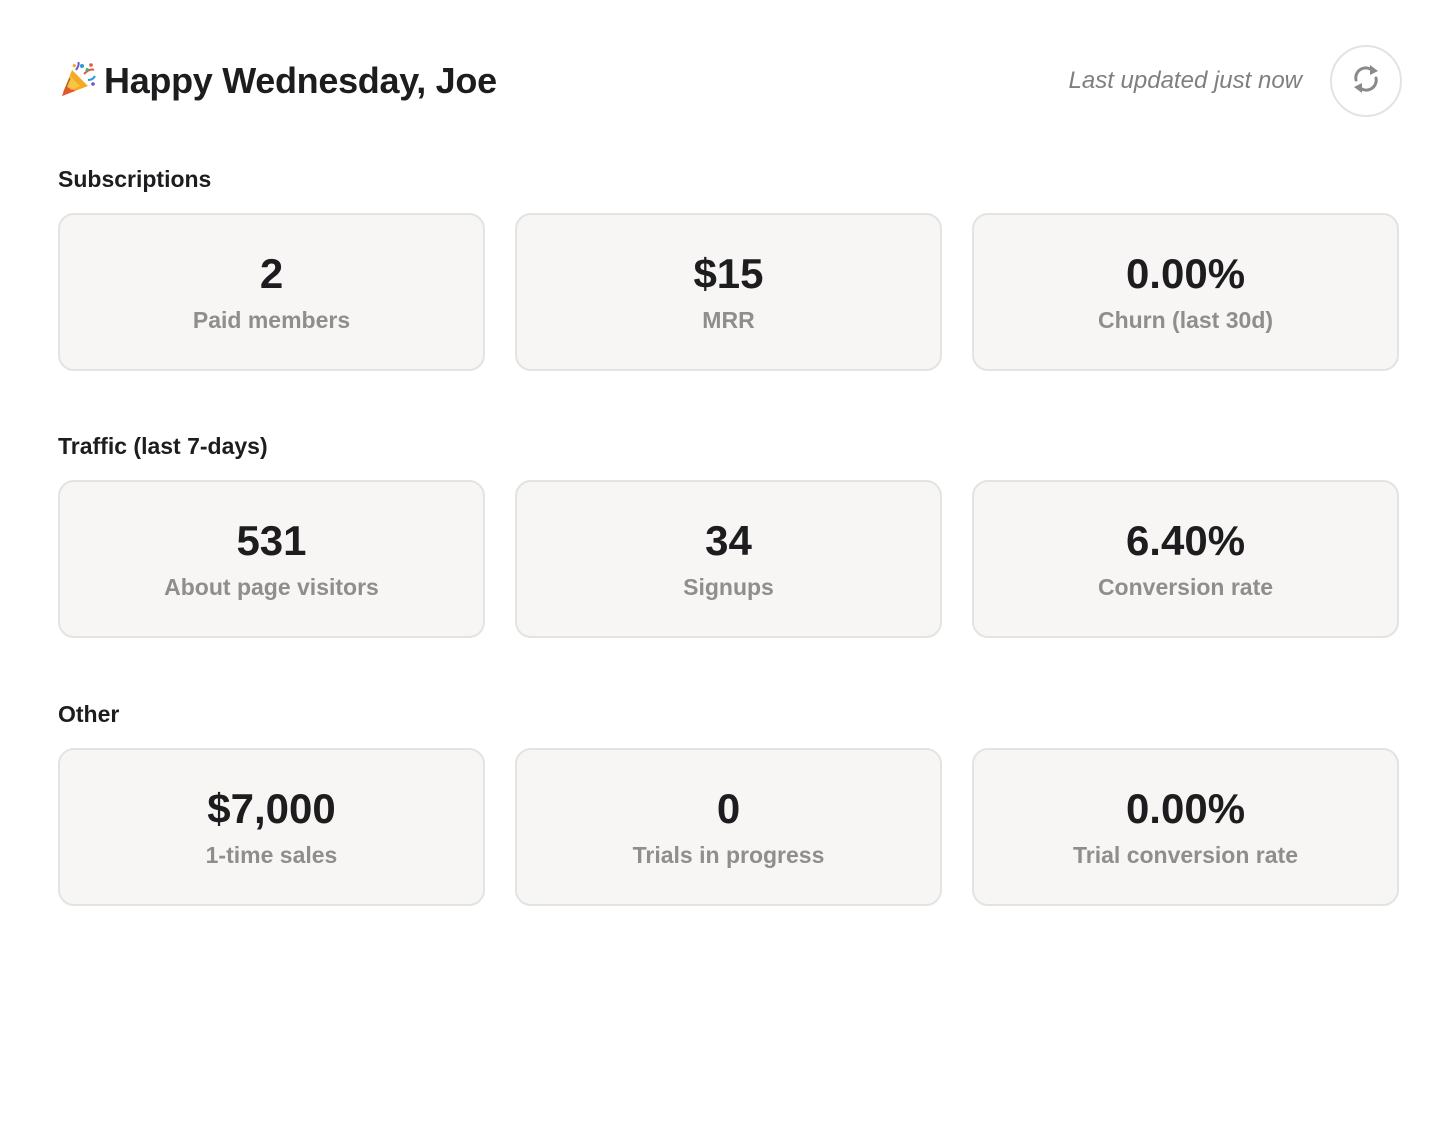  I want to click on metric-label: Signups, so click(728, 587).